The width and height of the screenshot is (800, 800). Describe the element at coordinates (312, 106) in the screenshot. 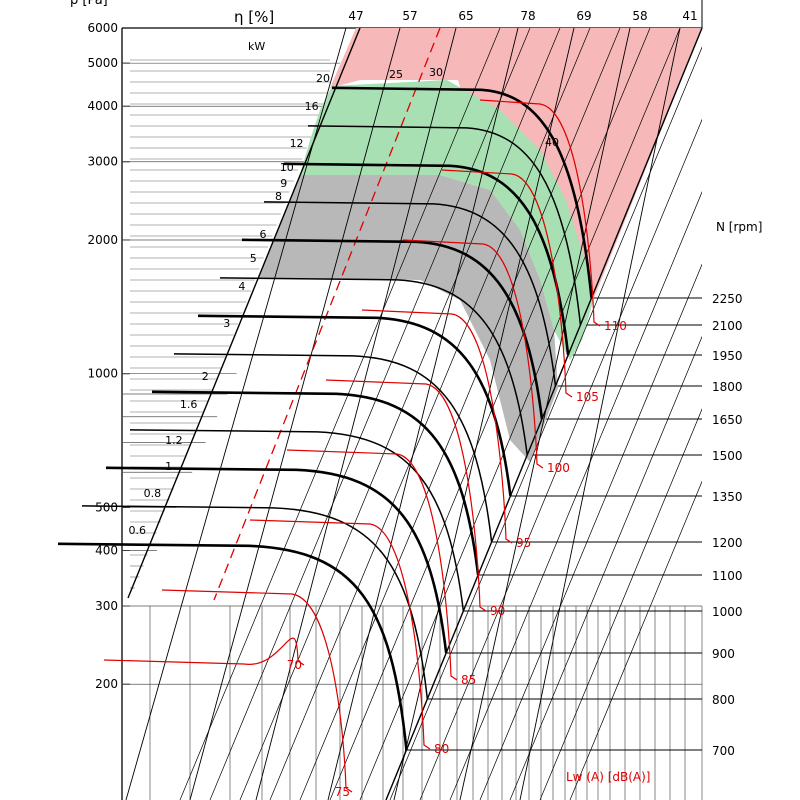

I see `power-value: 16` at that location.